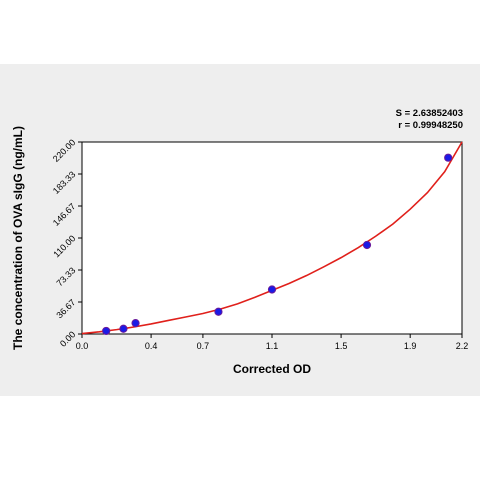 Image resolution: width=480 pixels, height=480 pixels. What do you see at coordinates (18, 238) in the screenshot?
I see `y-axis-title: The concentration of OVA sIgG (ng/mL)` at bounding box center [18, 238].